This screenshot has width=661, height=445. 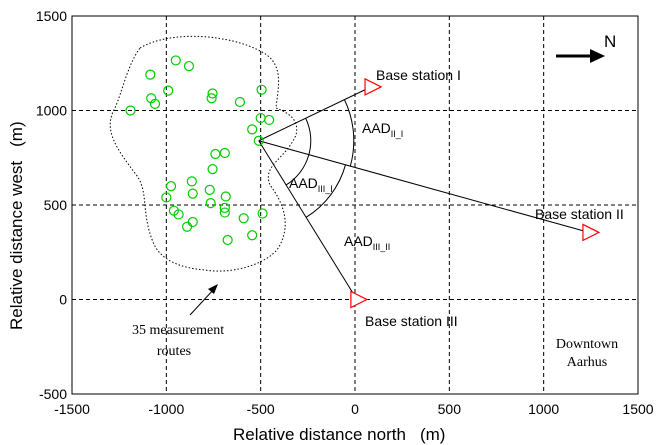 I want to click on base-station-2-marker, so click(x=591, y=232).